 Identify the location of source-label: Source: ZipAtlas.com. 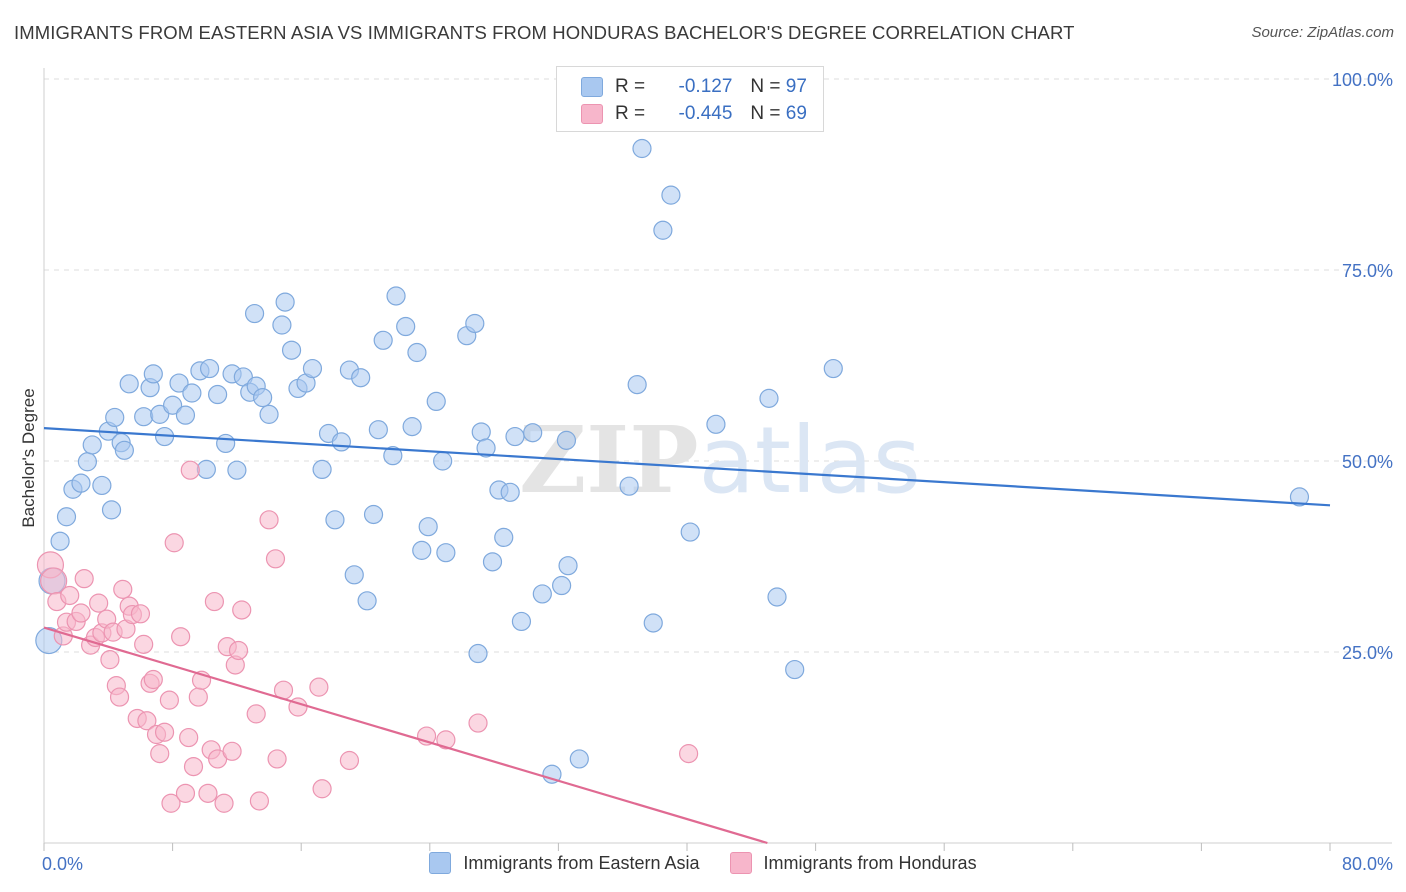
(1322, 32).